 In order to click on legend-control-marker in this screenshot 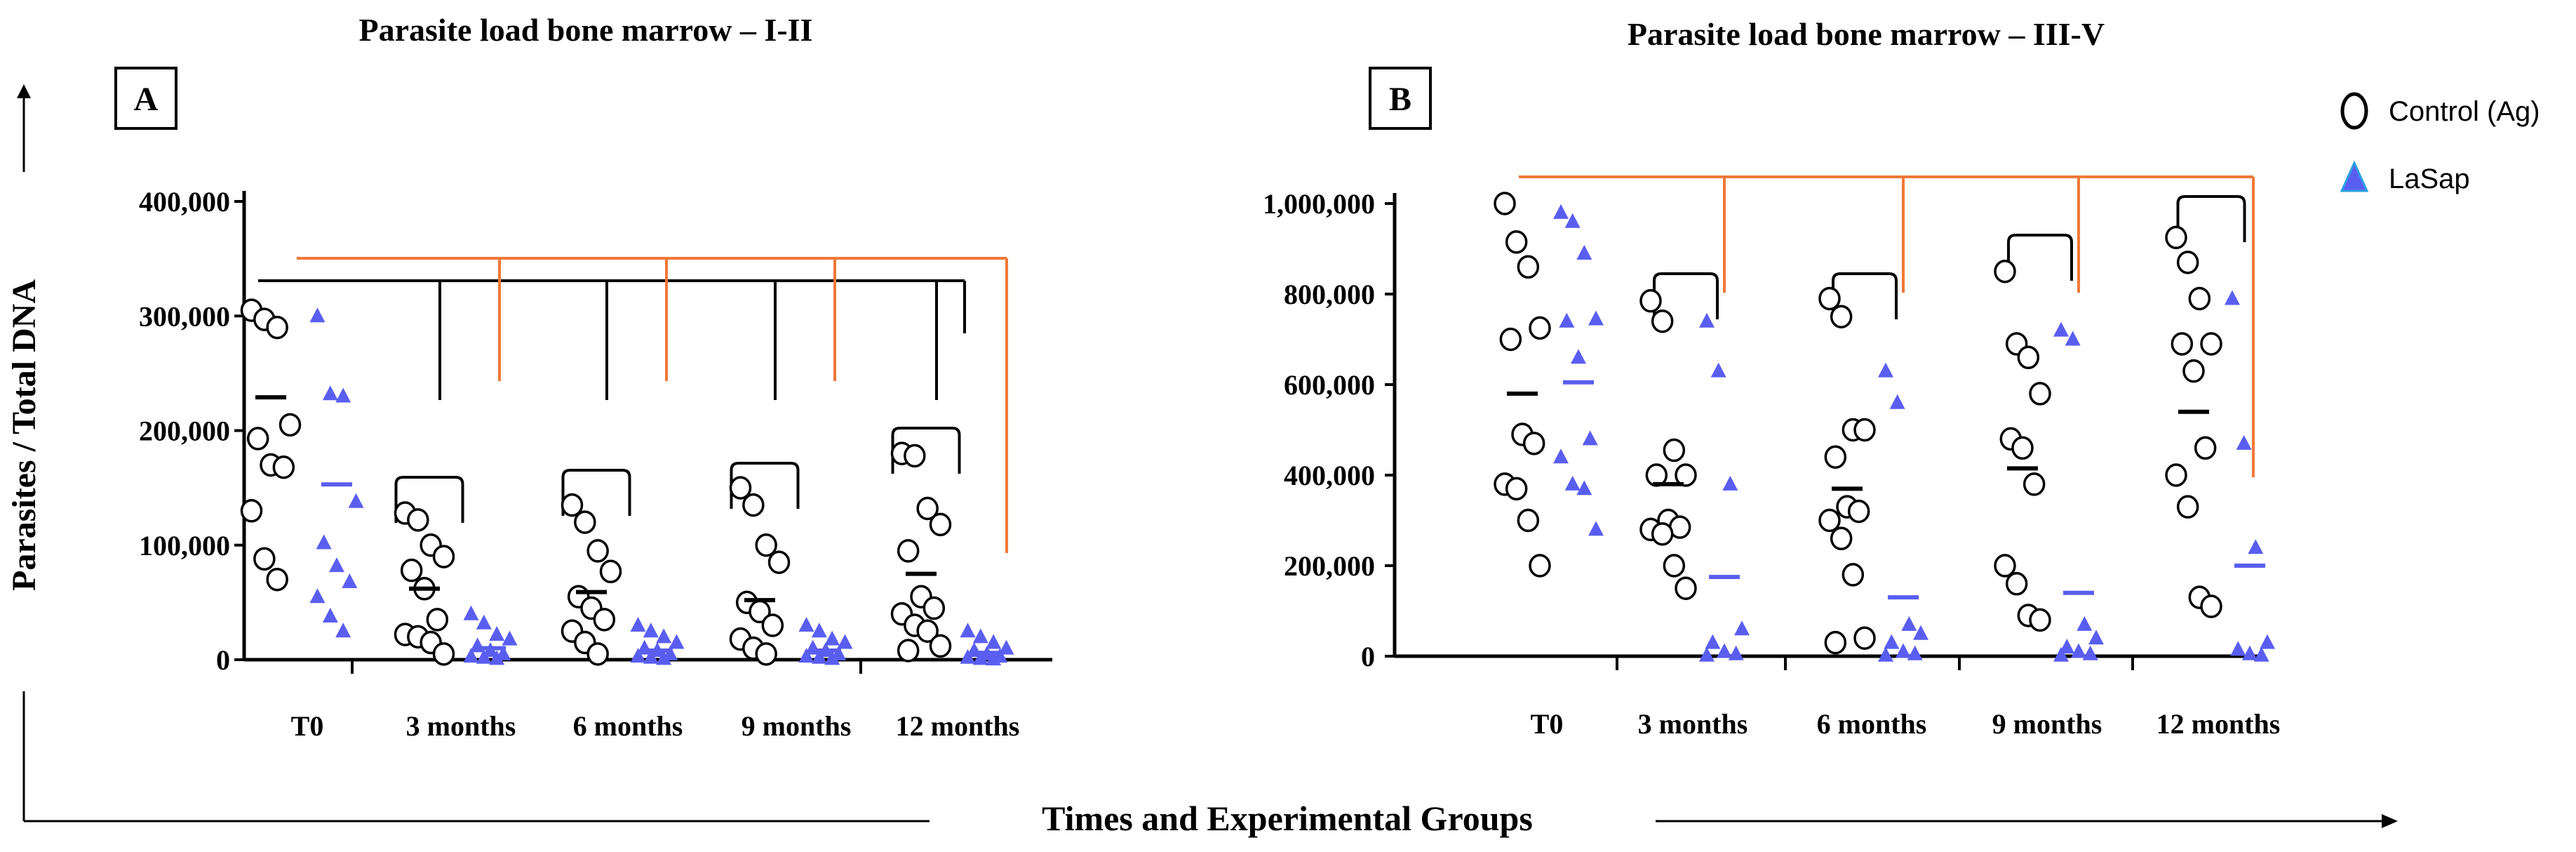, I will do `click(2354, 111)`.